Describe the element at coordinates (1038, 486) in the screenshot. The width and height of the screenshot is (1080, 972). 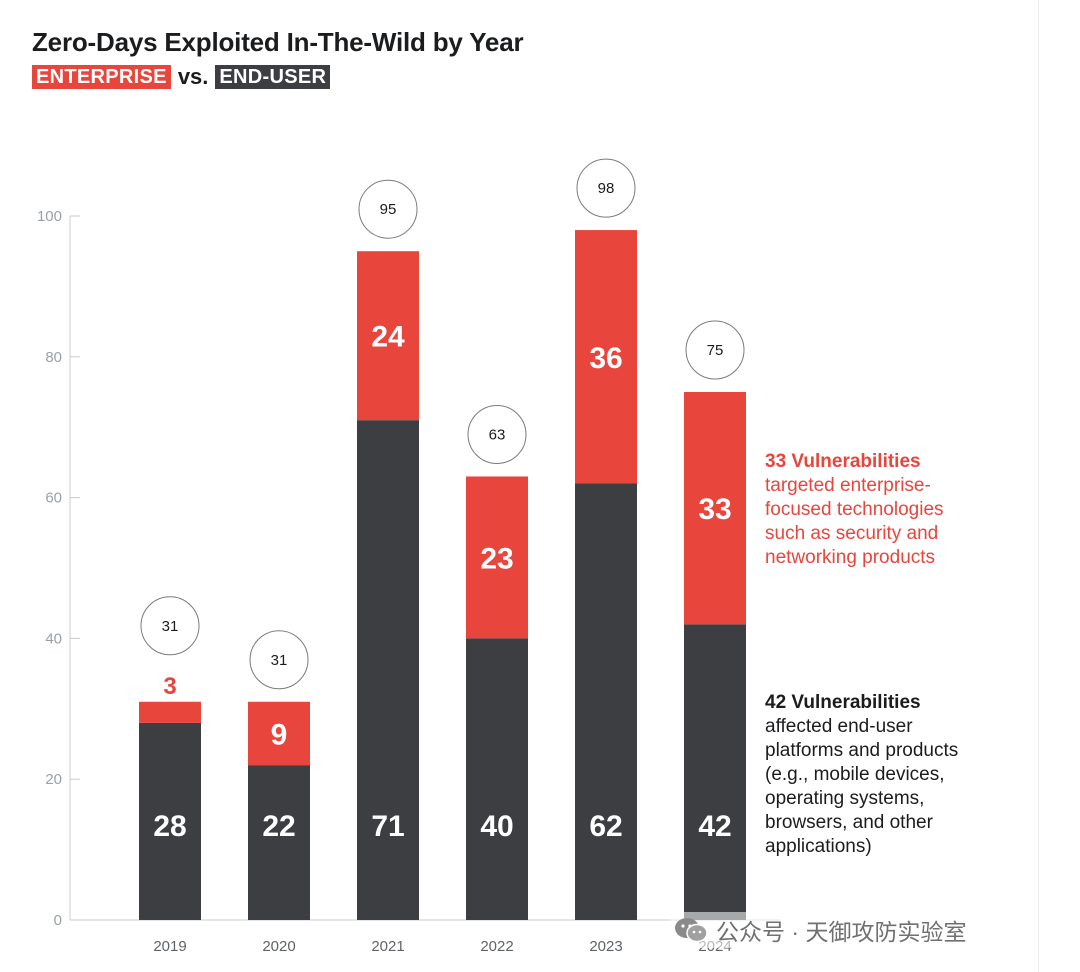
I see `panel-edge-divider` at that location.